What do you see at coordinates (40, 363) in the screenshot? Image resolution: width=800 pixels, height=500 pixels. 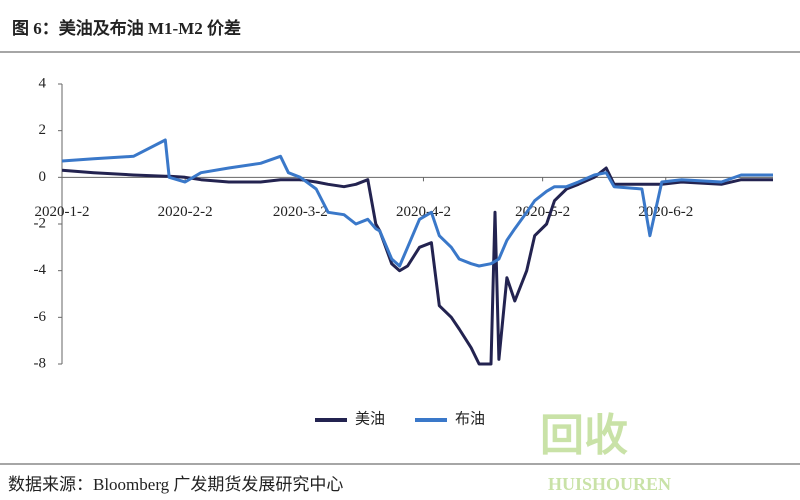 I see `y-tick-label: -8` at bounding box center [40, 363].